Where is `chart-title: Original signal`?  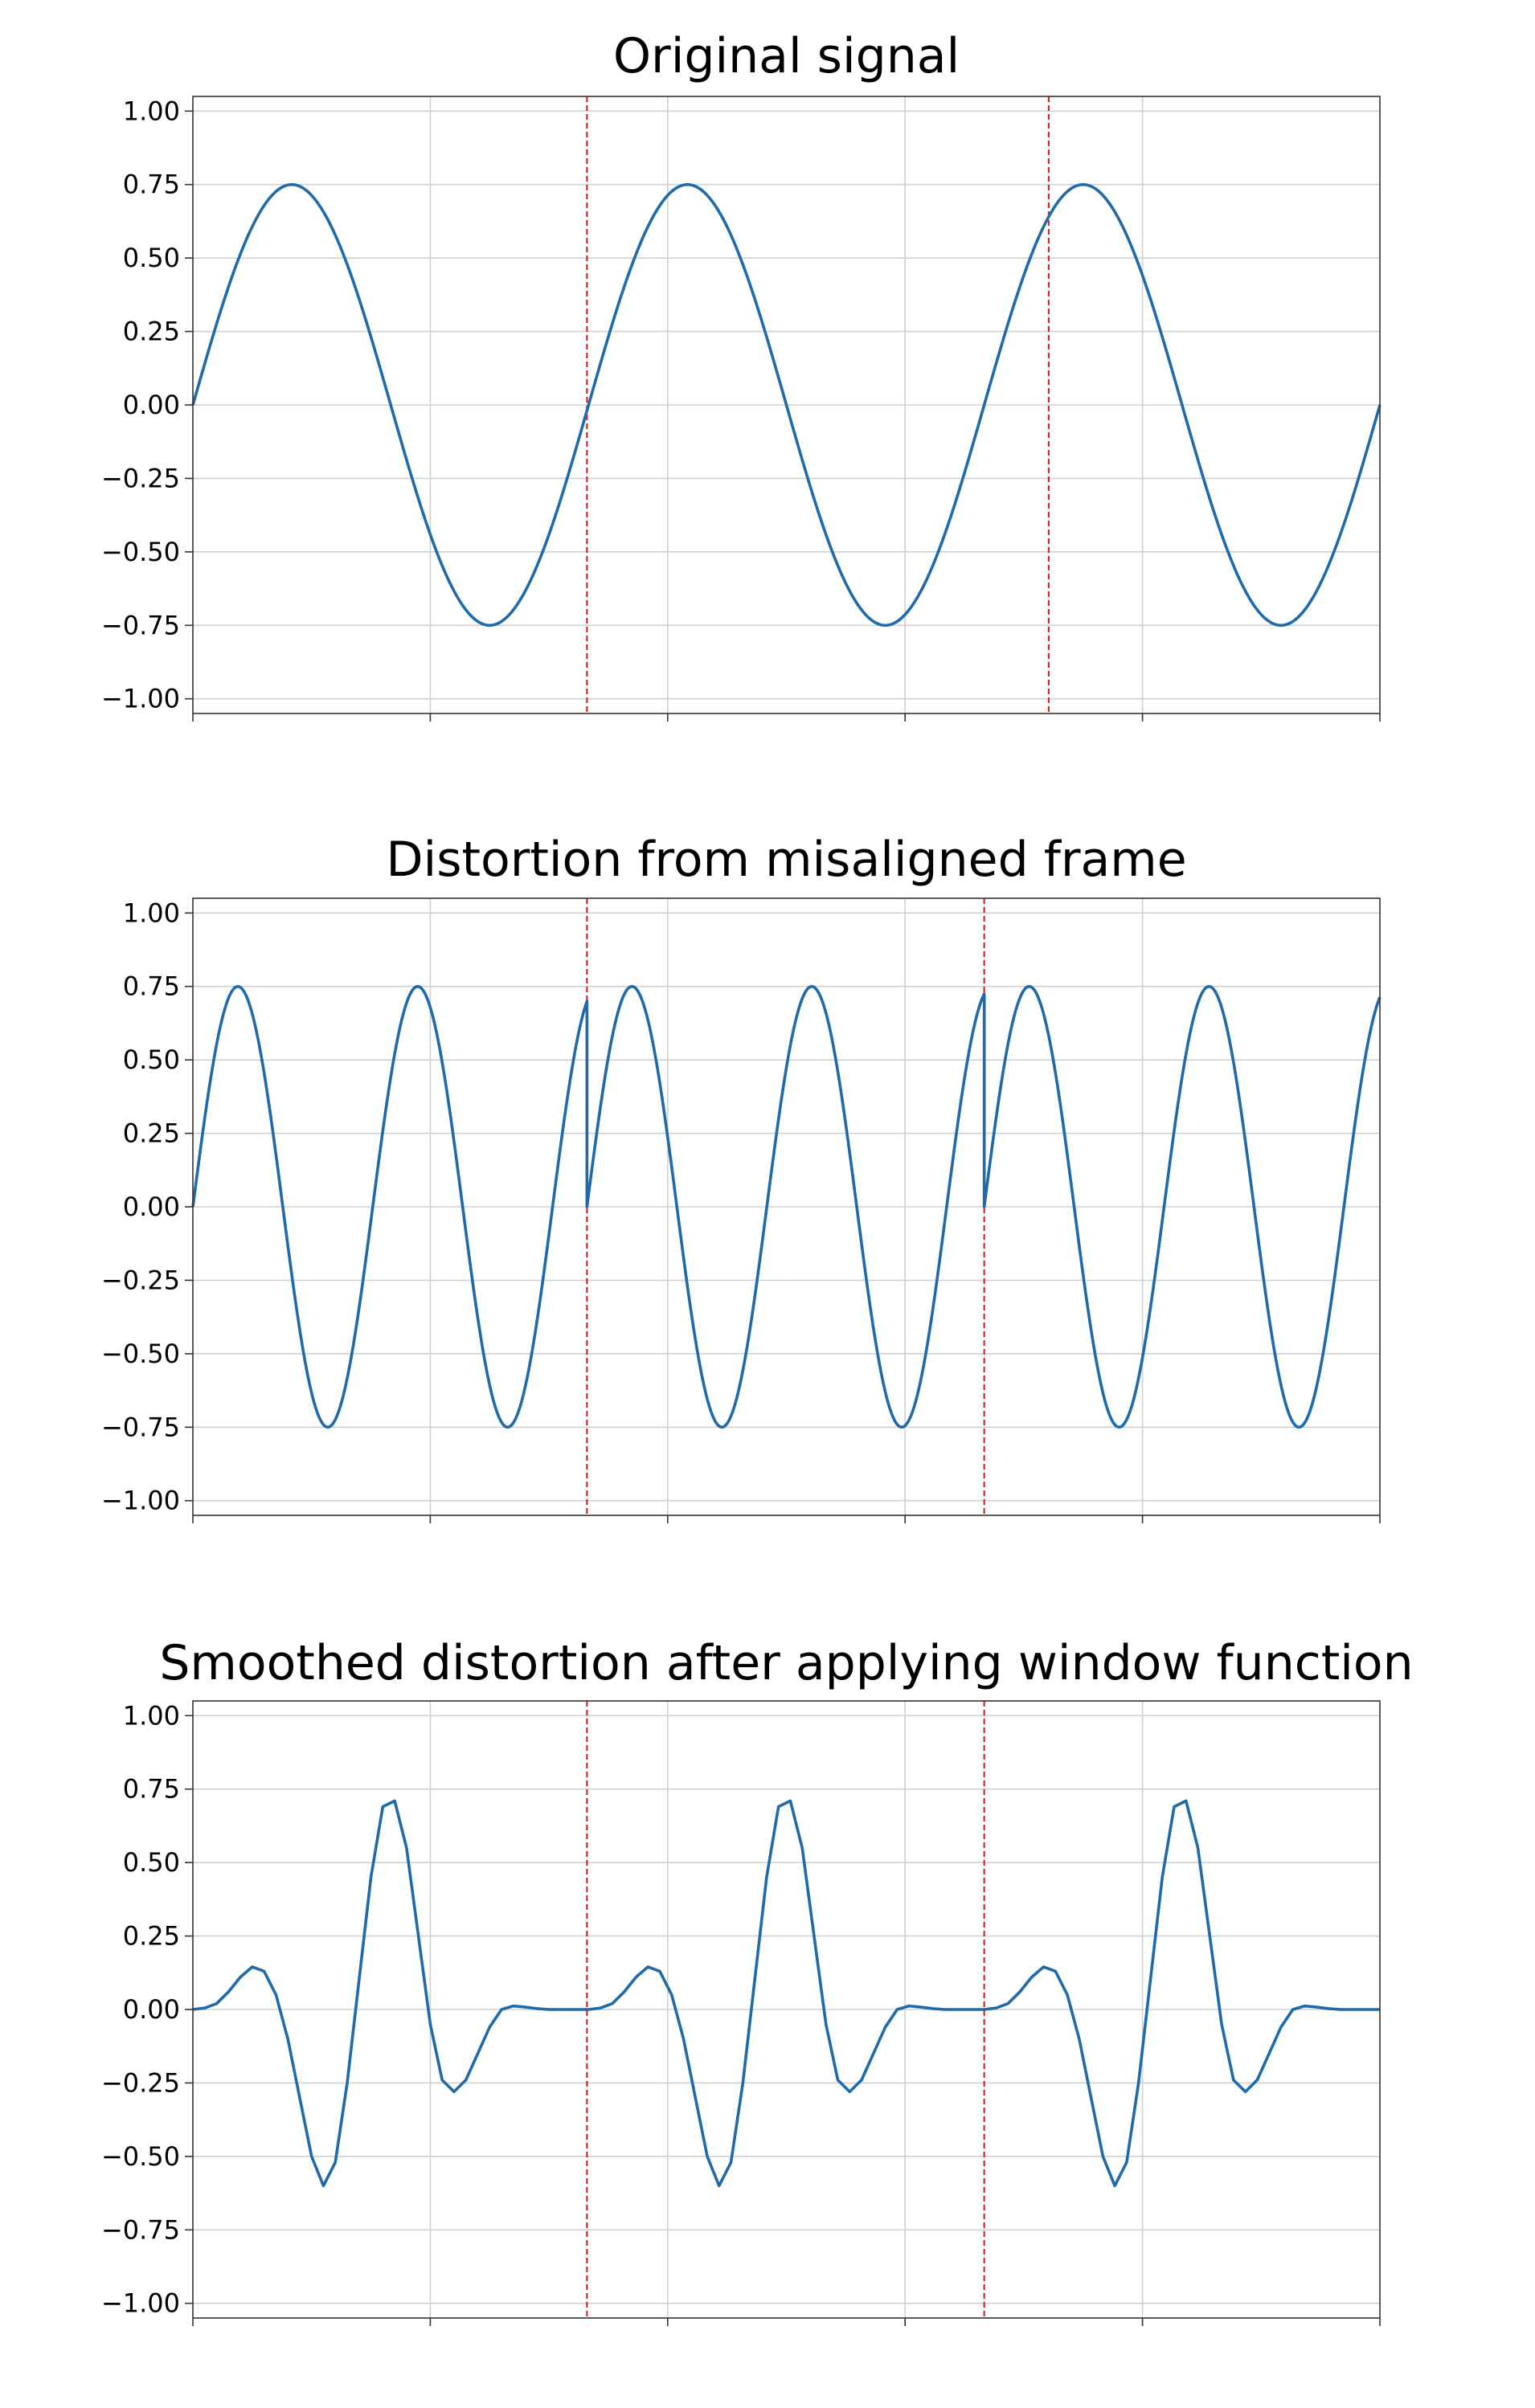 chart-title: Original signal is located at coordinates (787, 56).